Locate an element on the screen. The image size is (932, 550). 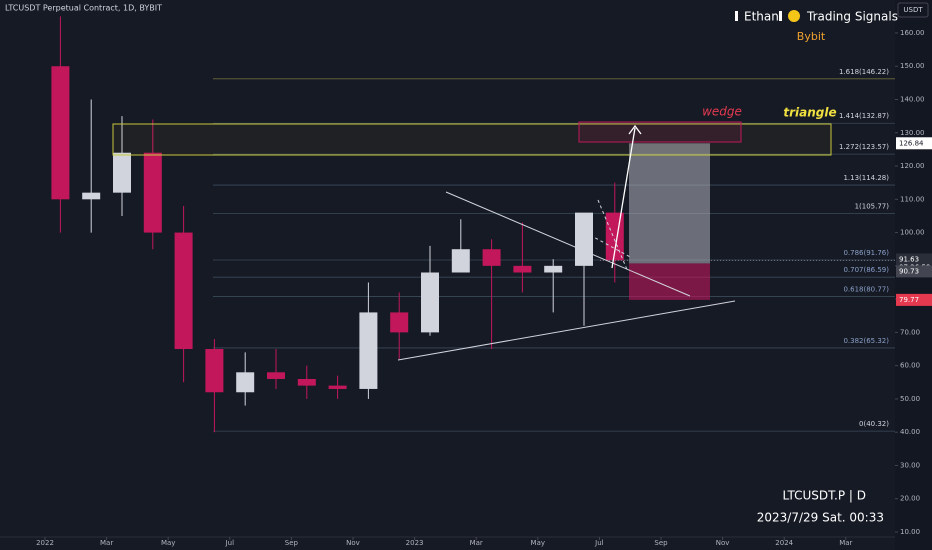
arrow is located at coordinates (623, 198).